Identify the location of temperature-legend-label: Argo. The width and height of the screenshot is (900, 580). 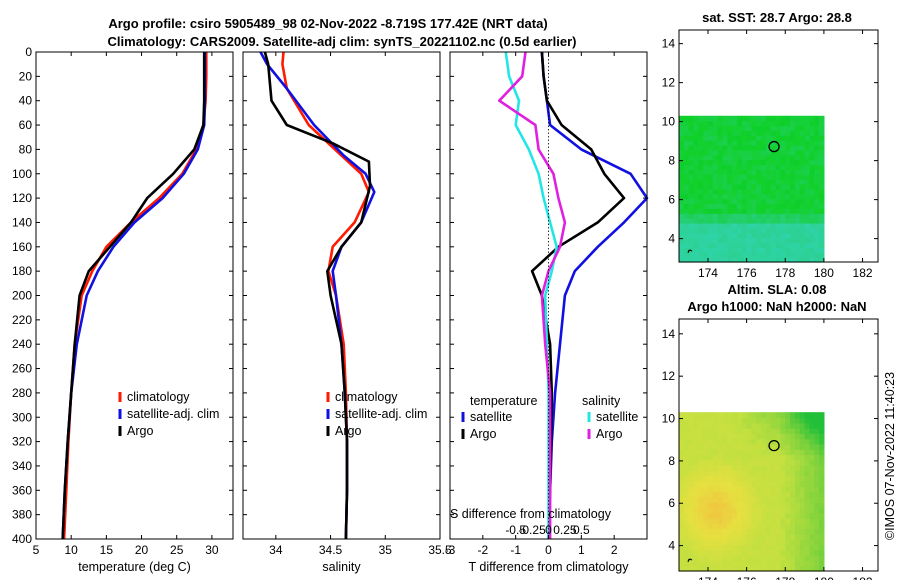
(140, 431).